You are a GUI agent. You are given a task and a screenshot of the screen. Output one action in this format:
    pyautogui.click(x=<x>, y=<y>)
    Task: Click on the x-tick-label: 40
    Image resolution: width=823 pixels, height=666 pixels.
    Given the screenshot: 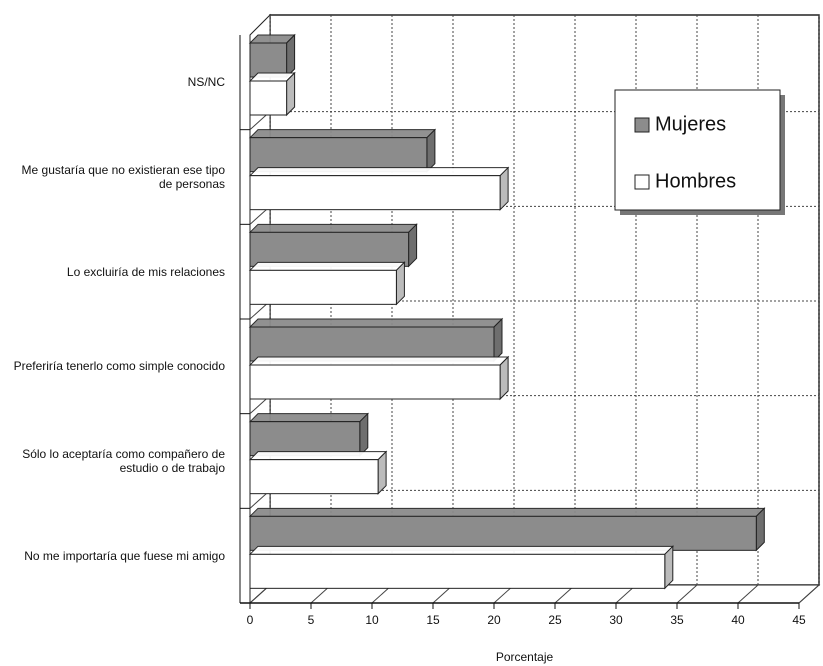 What is the action you would take?
    pyautogui.click(x=738, y=620)
    